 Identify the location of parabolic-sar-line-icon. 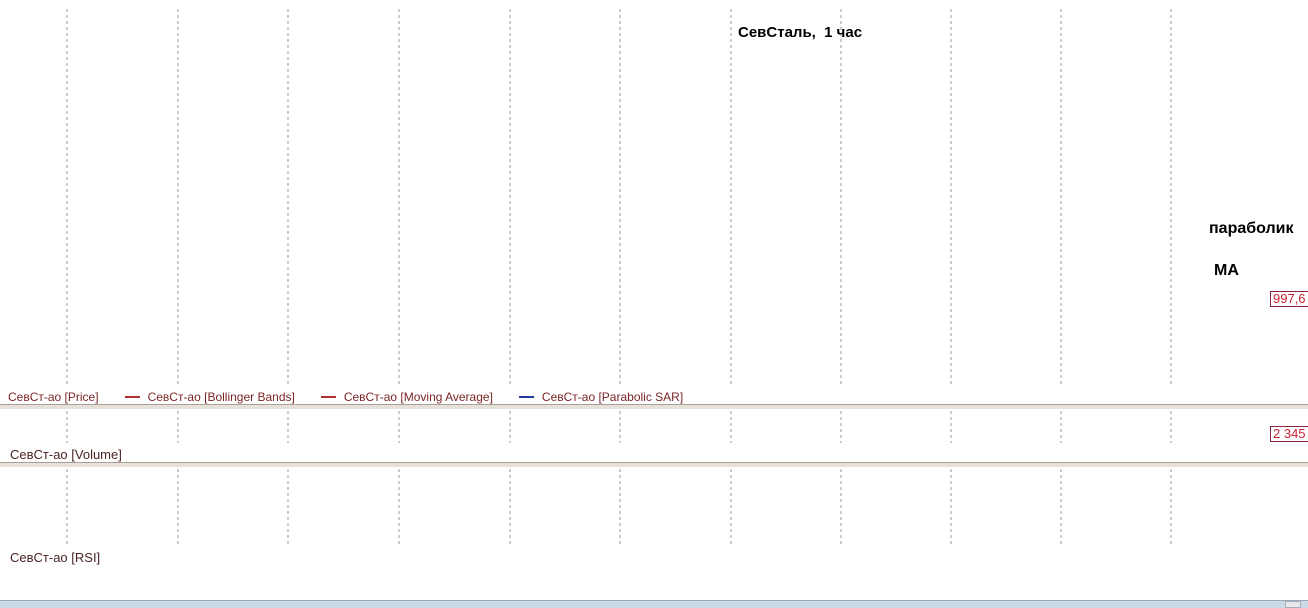
(526, 397).